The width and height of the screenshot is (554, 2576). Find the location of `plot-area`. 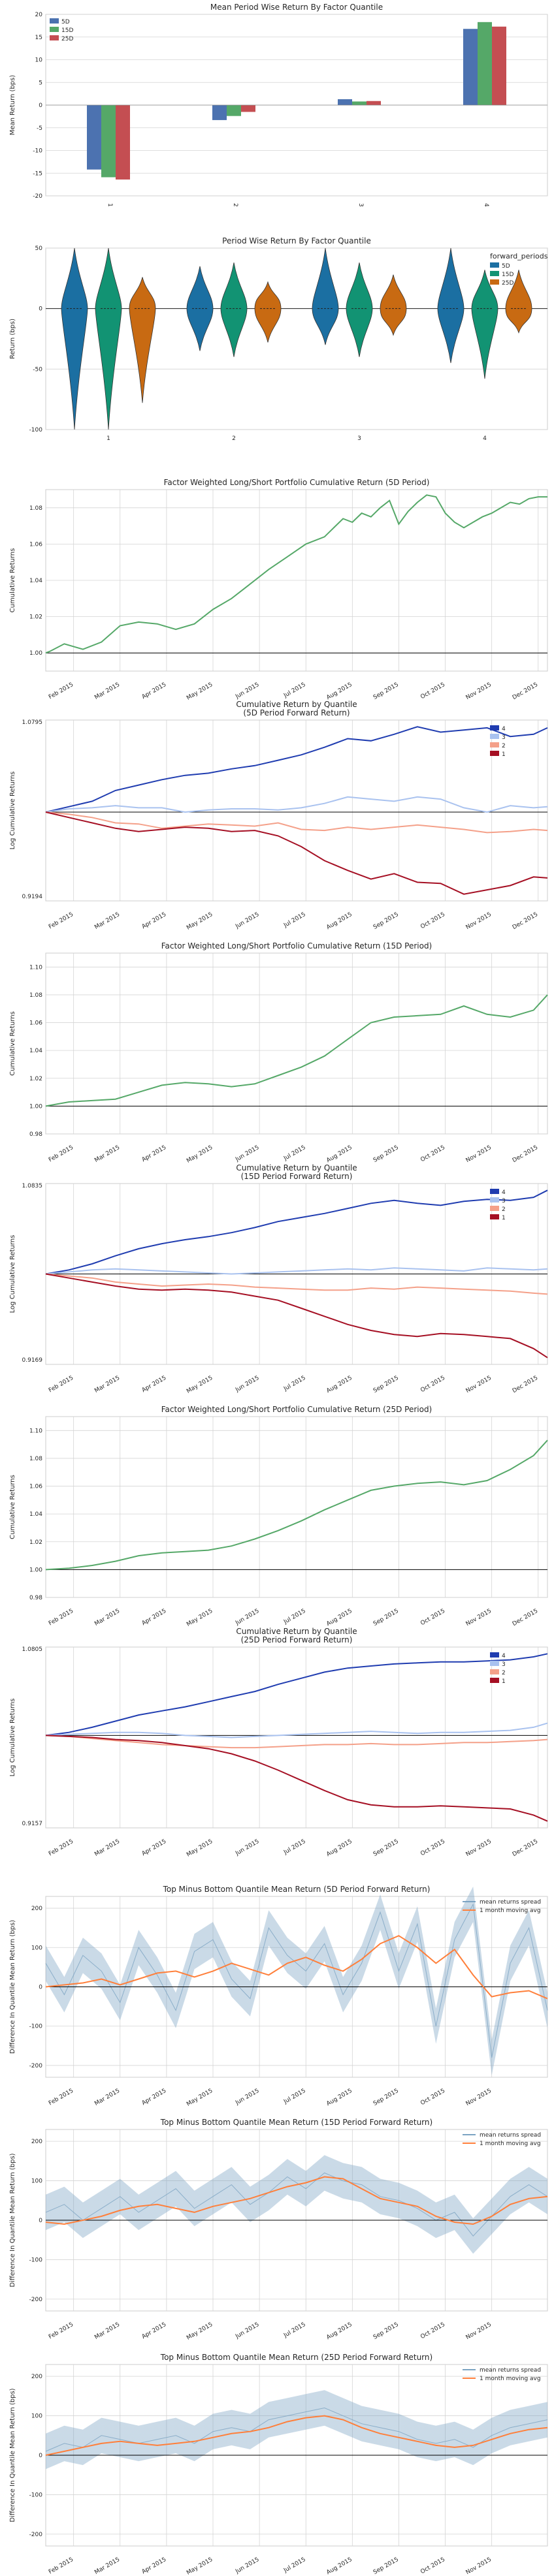

plot-area is located at coordinates (296, 1737).